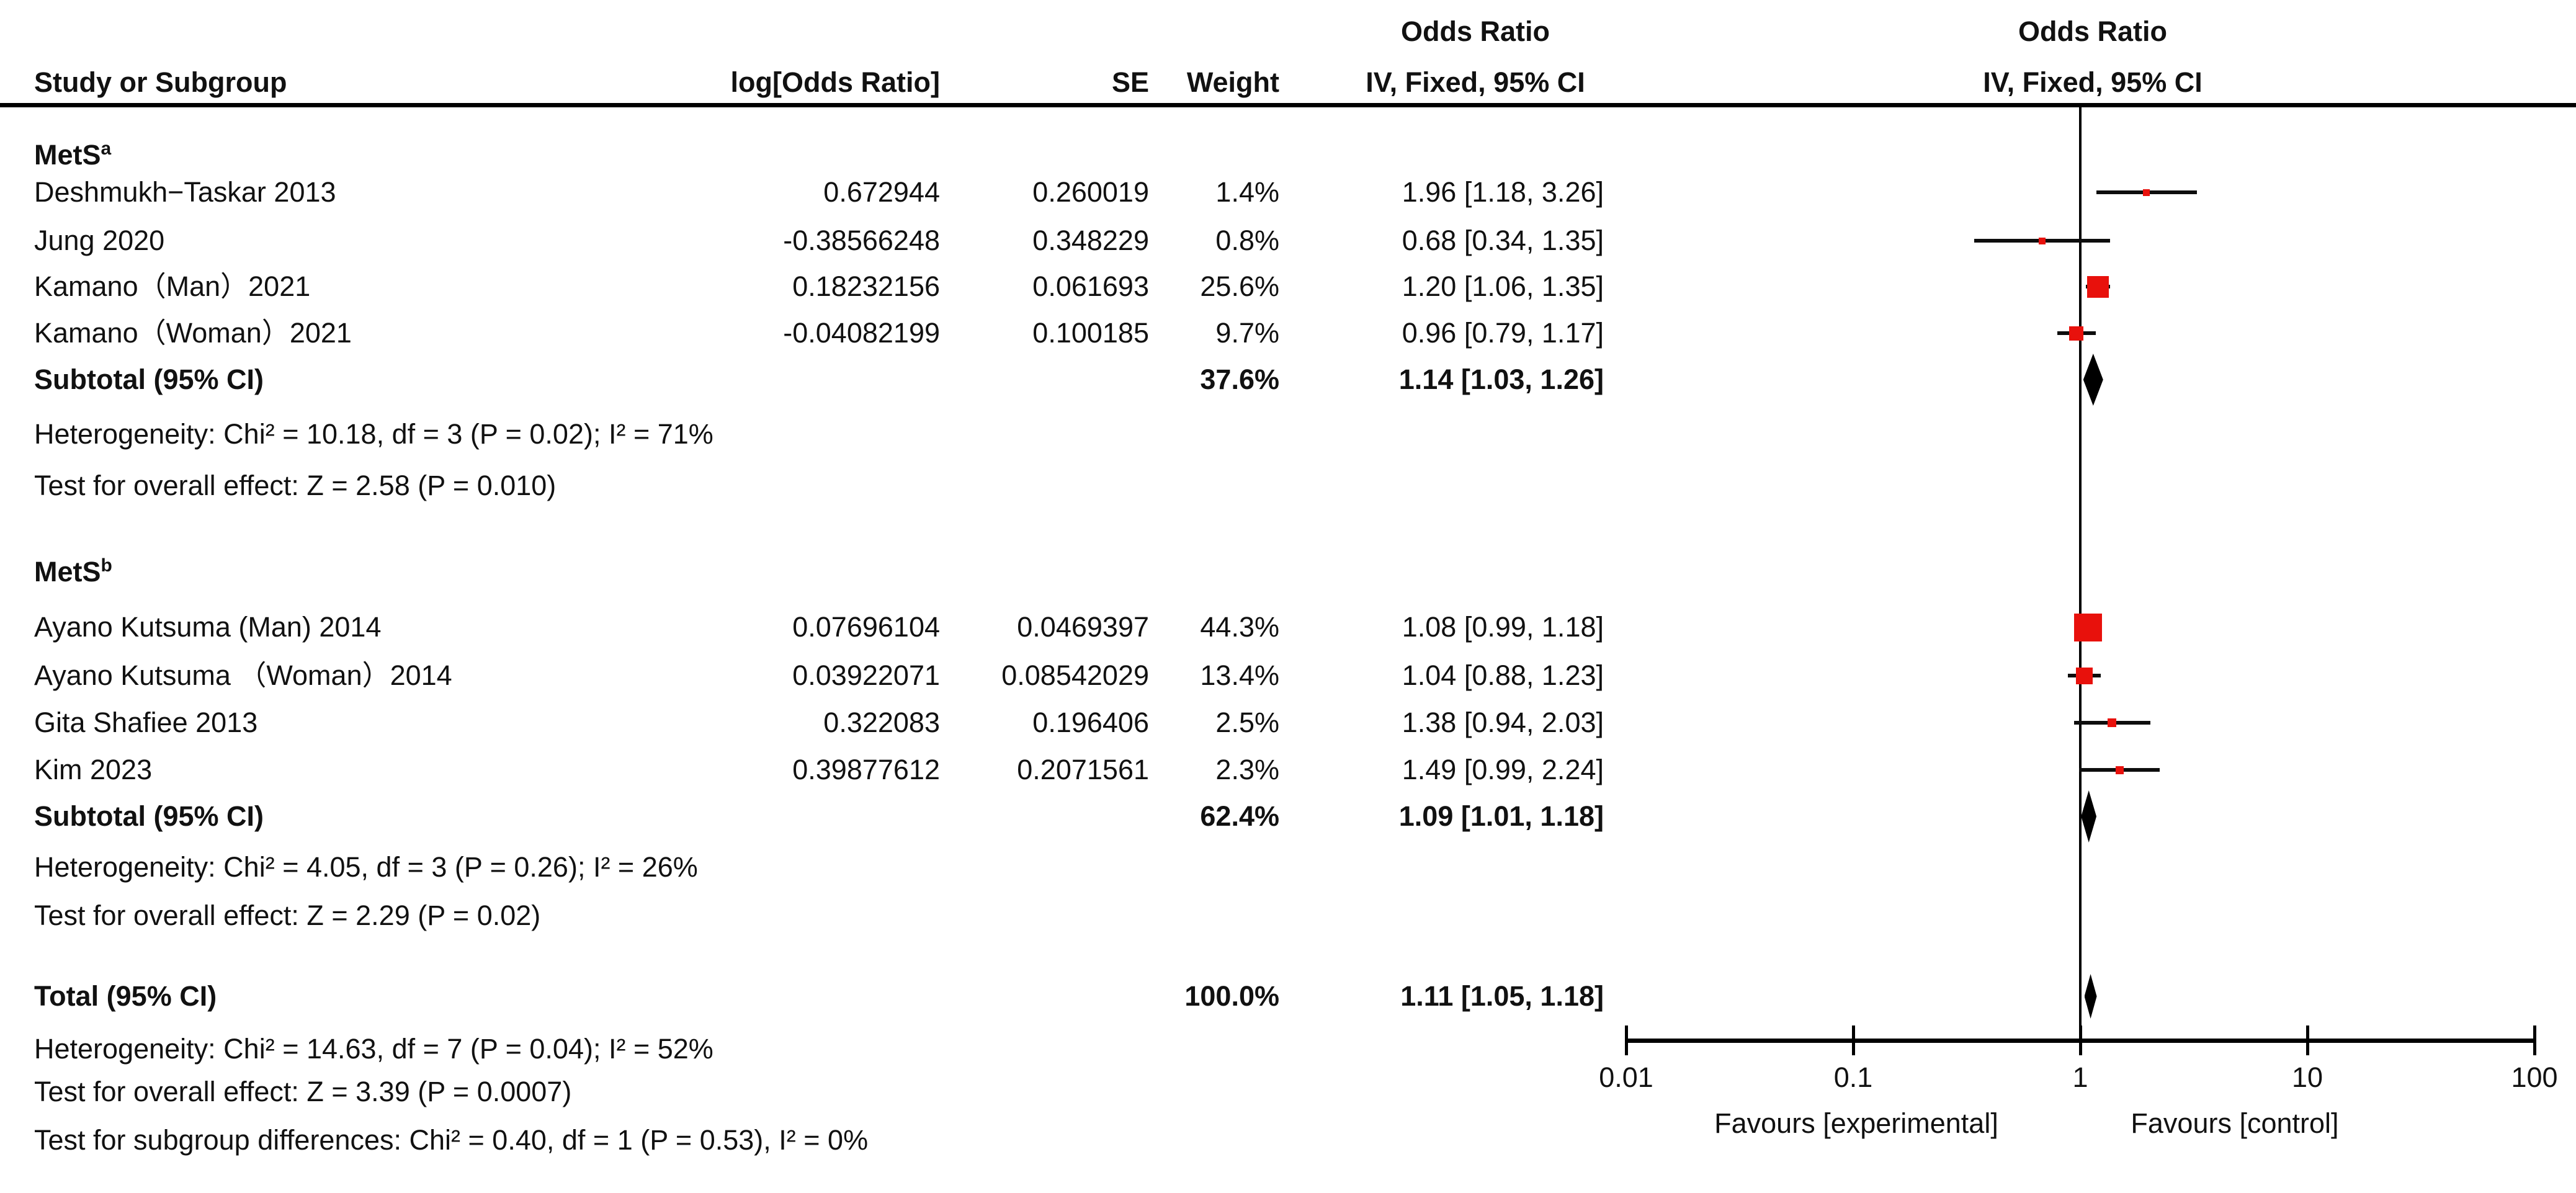 This screenshot has width=2576, height=1193. Describe the element at coordinates (1239, 675) in the screenshot. I see `subgroup-b-study-1-weight: 13.4%` at that location.